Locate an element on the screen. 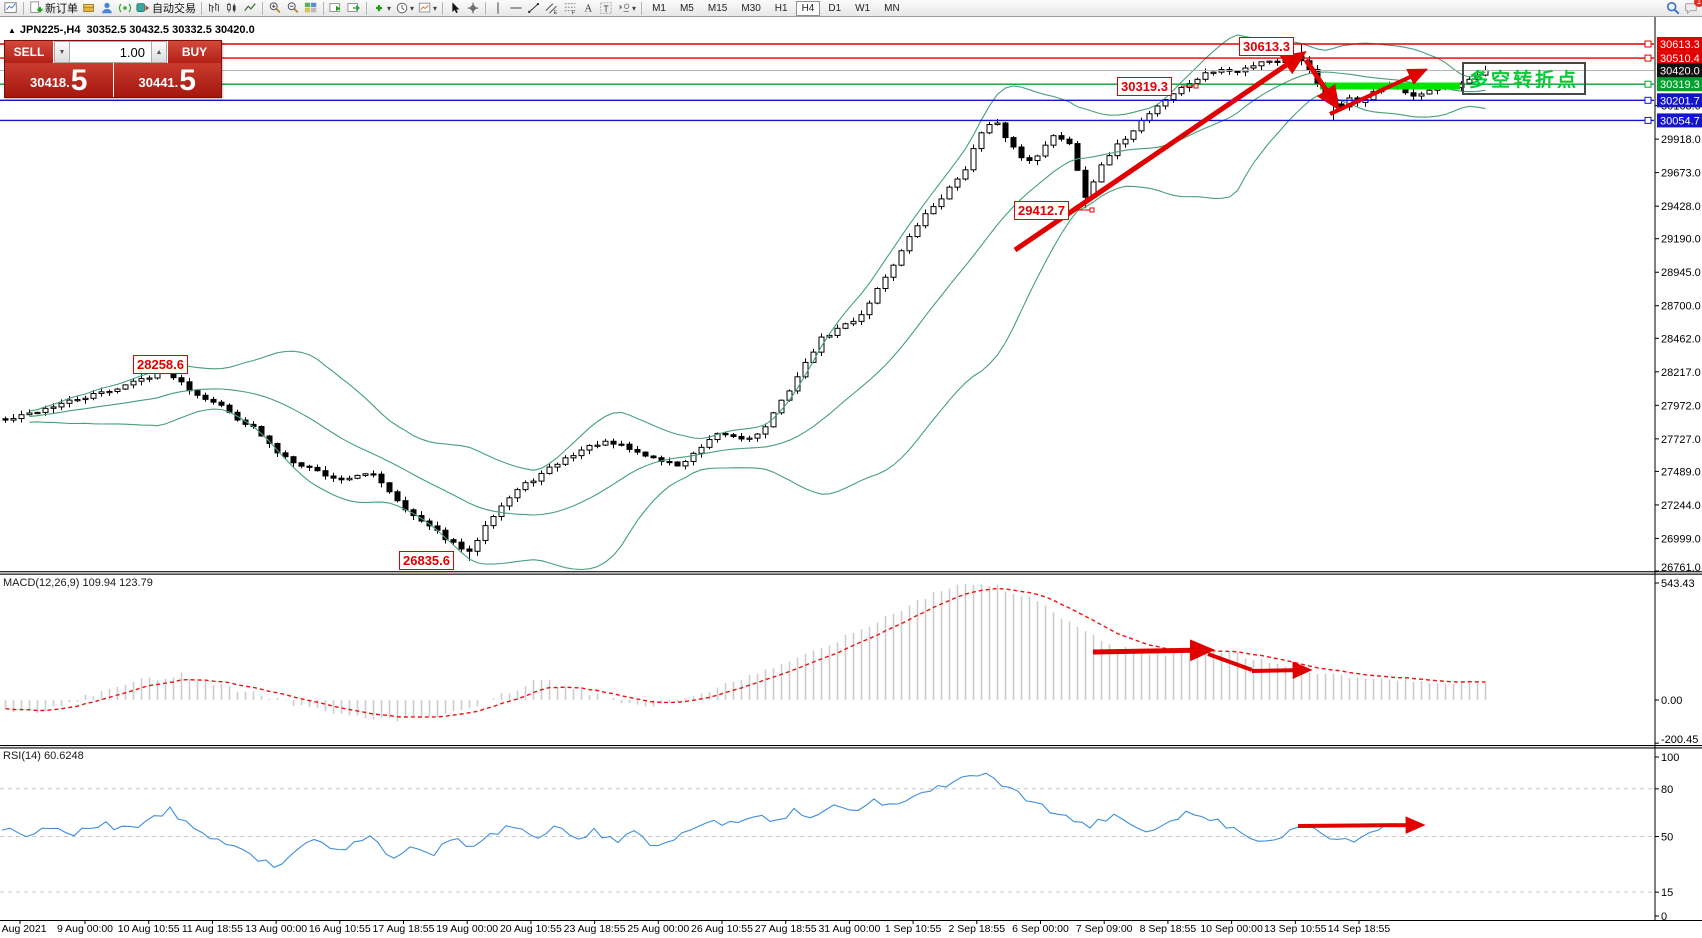 The height and width of the screenshot is (938, 1702). label-button: T is located at coordinates (606, 8).